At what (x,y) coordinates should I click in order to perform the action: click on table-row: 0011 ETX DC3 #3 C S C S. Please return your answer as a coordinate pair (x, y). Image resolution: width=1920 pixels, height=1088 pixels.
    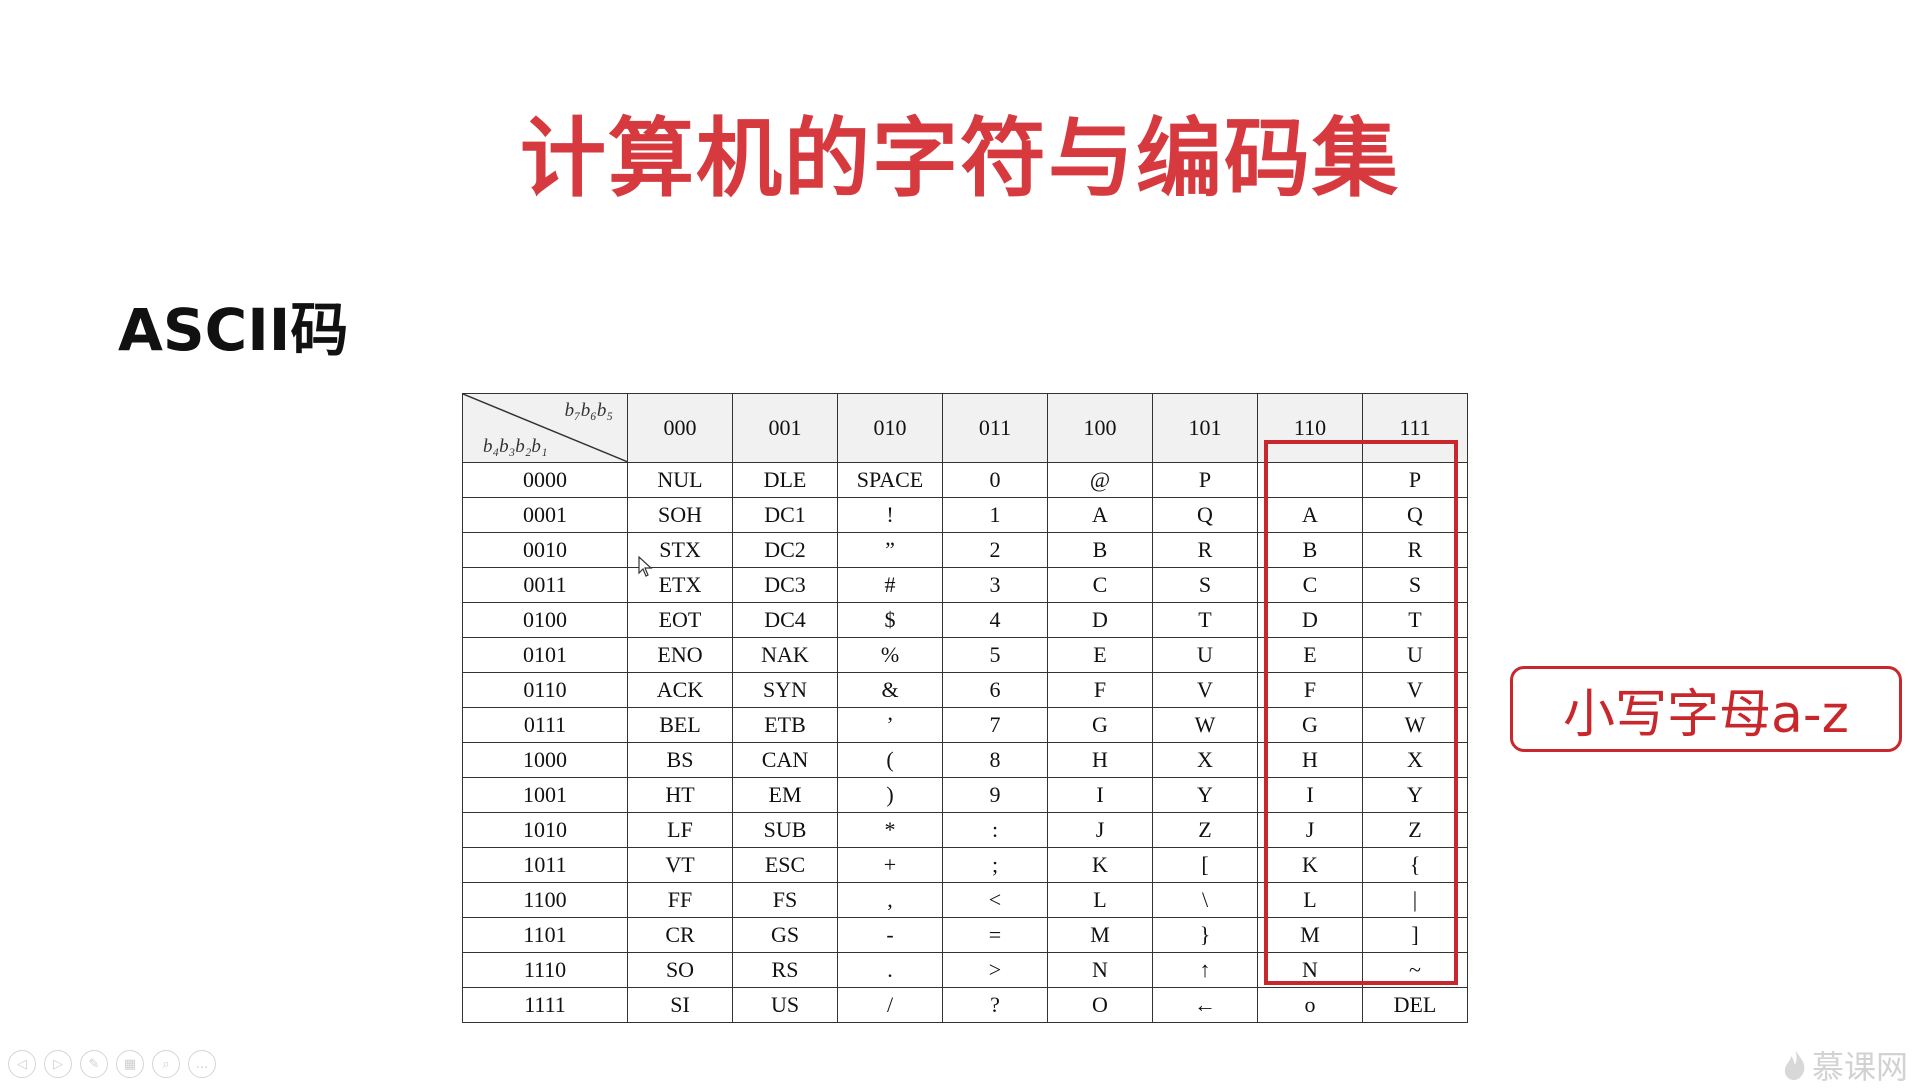
    Looking at the image, I should click on (965, 585).